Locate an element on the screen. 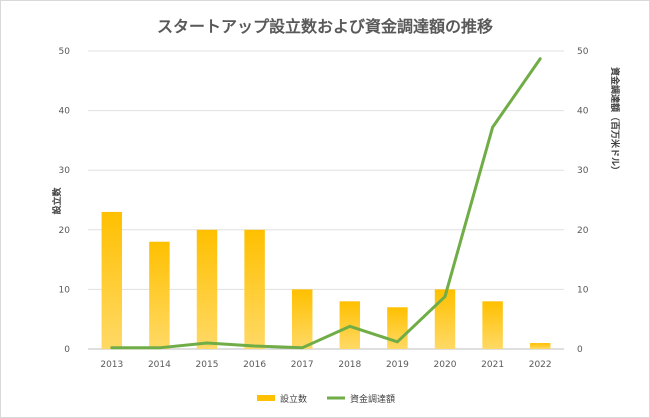  bar-2021 is located at coordinates (492, 325).